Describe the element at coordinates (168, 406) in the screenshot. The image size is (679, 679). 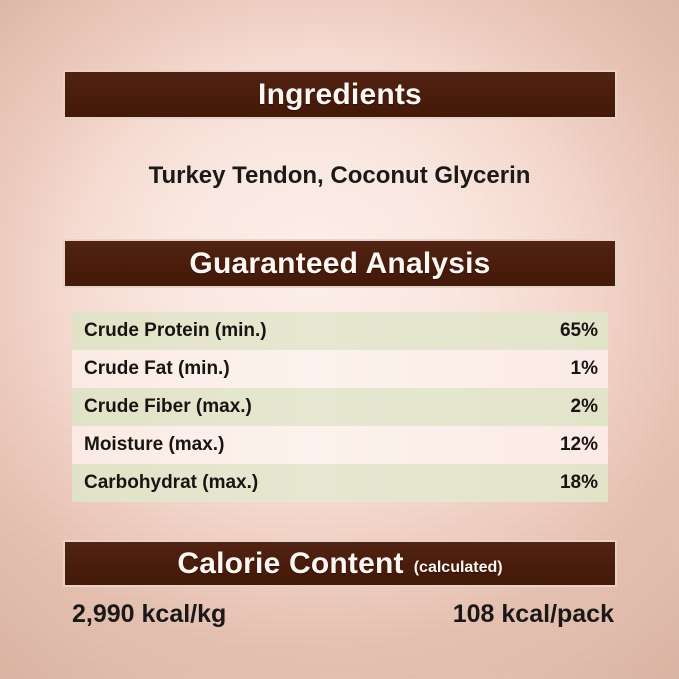
I see `nutrient-name: Crude Fiber (max.)` at that location.